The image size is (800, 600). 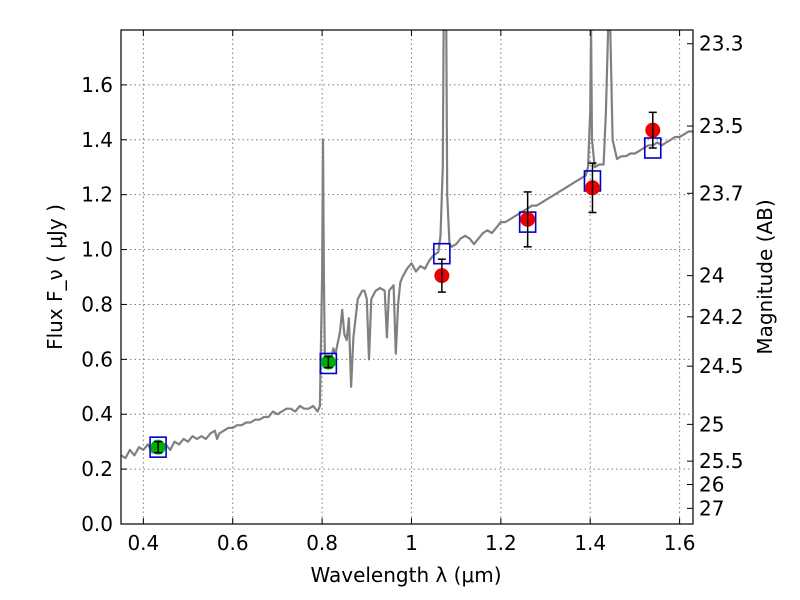 What do you see at coordinates (711, 484) in the screenshot?
I see `y2-tick-label: 26` at bounding box center [711, 484].